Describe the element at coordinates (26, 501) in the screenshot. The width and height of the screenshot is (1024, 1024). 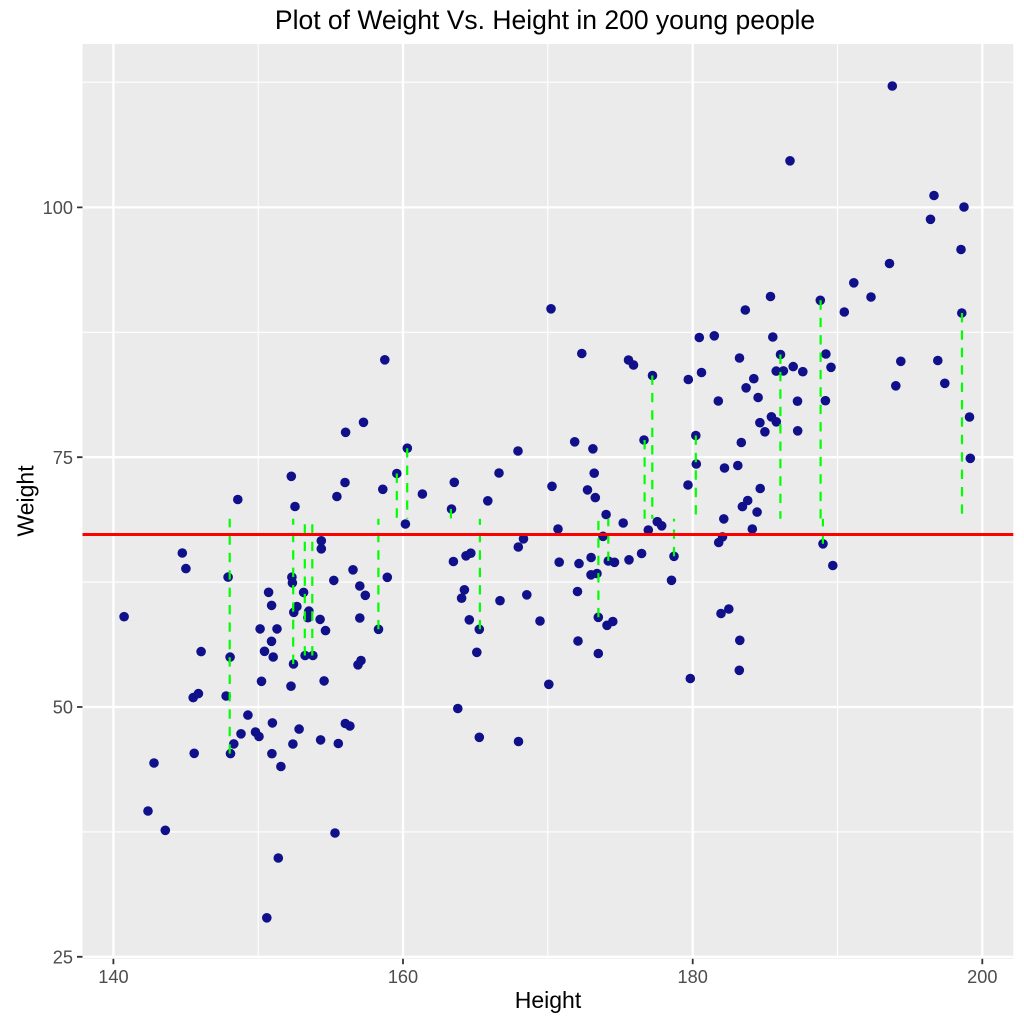
I see `svg-text: Weight` at that location.